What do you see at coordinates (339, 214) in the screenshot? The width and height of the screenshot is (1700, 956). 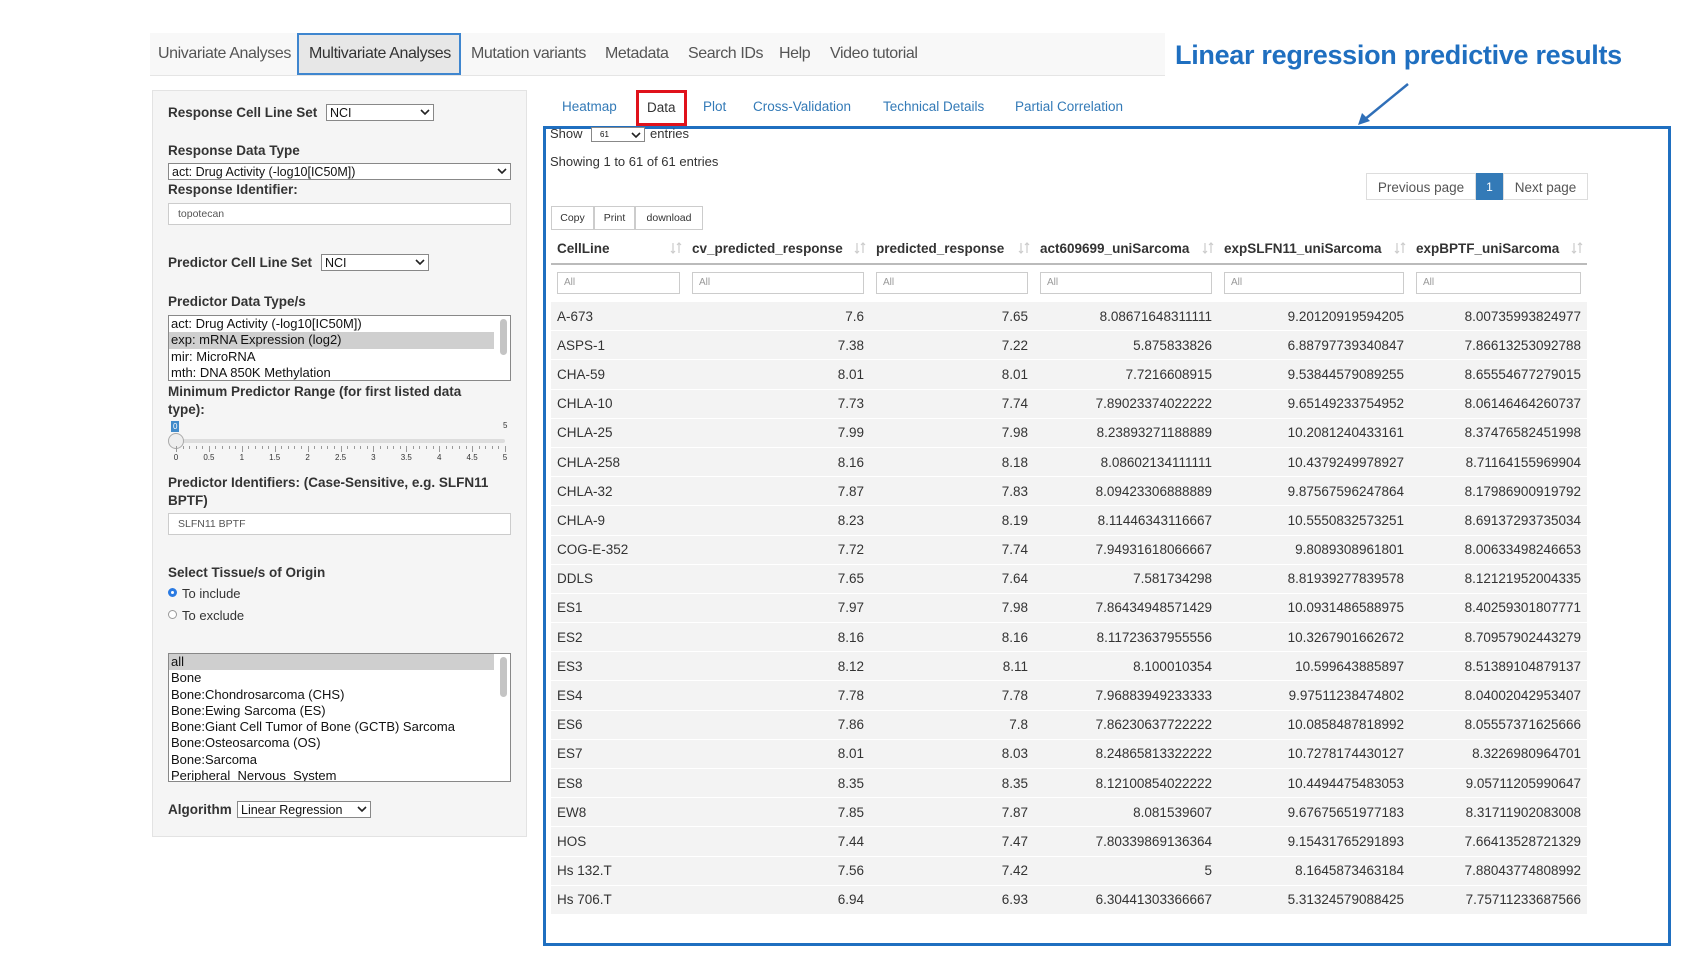 I see `text-input: topotecan` at bounding box center [339, 214].